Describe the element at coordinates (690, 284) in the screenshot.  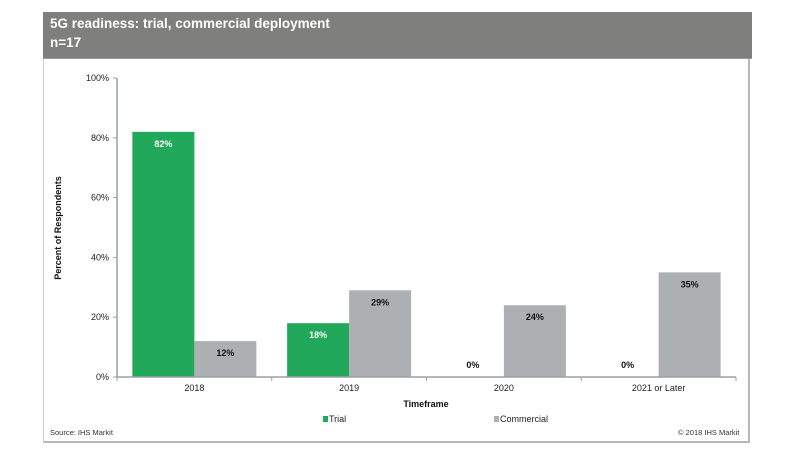
I see `data-label: 35%` at that location.